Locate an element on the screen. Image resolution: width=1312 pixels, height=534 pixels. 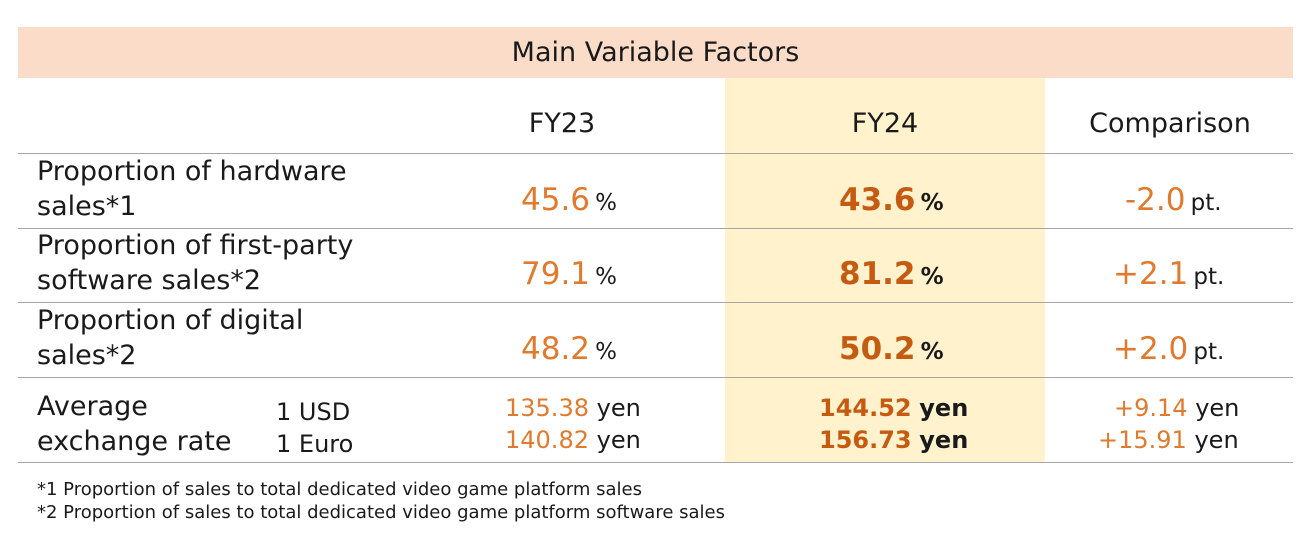
fy24-value: 50.2 % is located at coordinates (891, 349).